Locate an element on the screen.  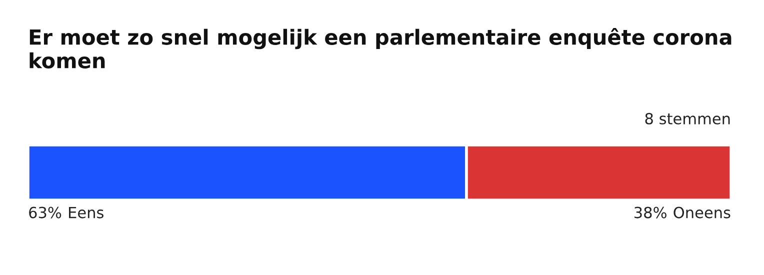
series-label: Oneens is located at coordinates (702, 212).